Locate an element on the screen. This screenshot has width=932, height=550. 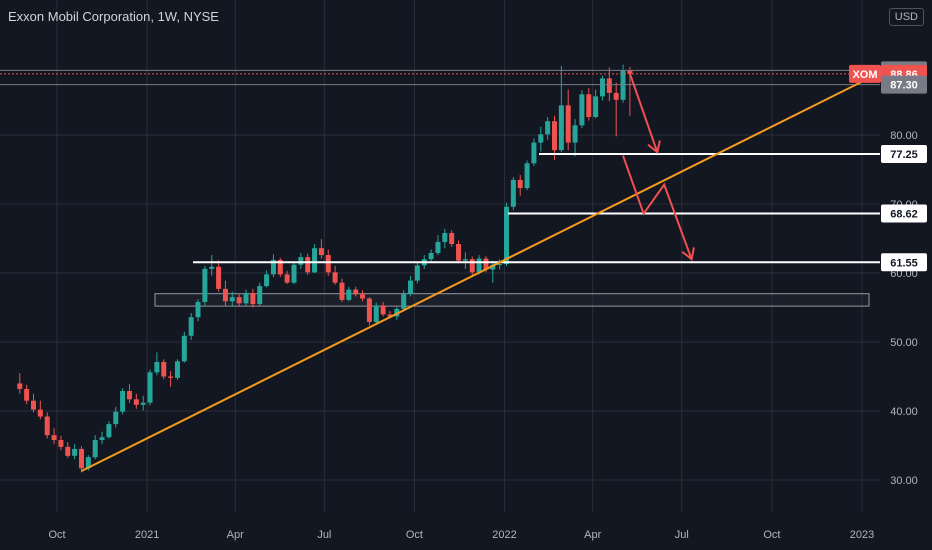
arrow-head is located at coordinates (654, 147).